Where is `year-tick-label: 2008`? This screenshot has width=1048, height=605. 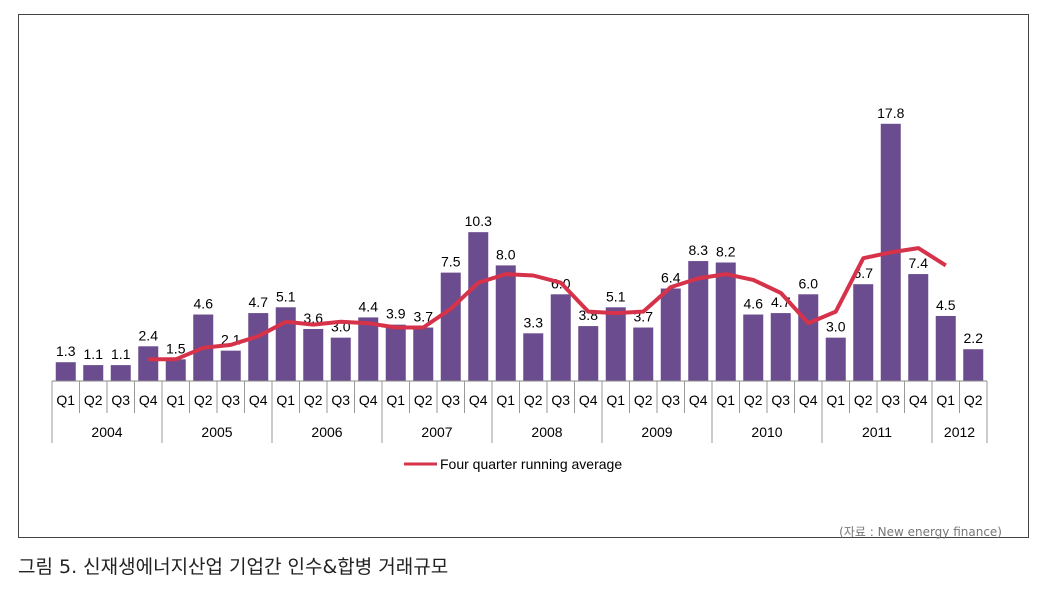 year-tick-label: 2008 is located at coordinates (546, 432).